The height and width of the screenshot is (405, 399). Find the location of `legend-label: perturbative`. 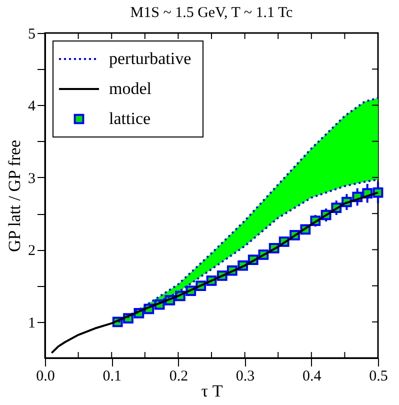

legend-label: perturbative is located at coordinates (150, 58).